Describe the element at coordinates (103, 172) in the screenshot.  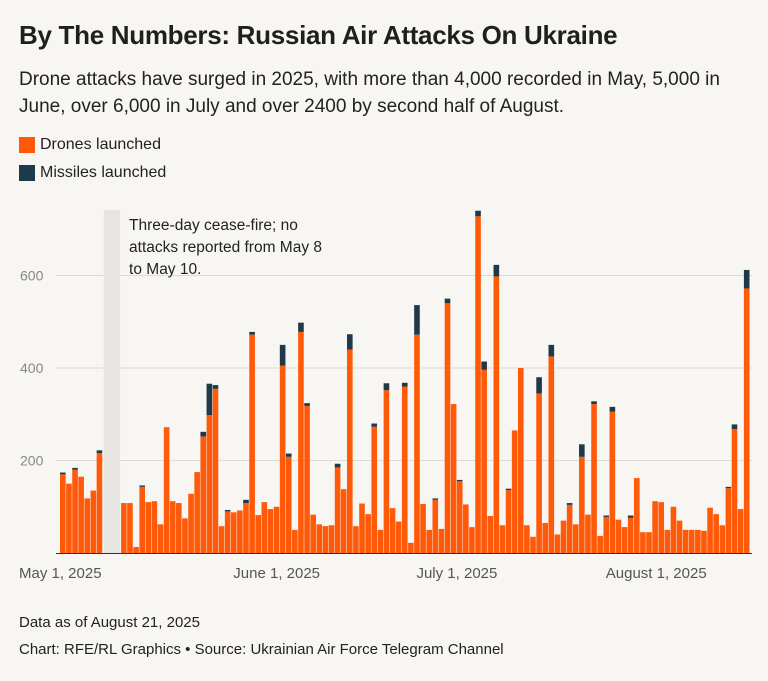
I see `legend-label-missiles: Missiles launched` at that location.